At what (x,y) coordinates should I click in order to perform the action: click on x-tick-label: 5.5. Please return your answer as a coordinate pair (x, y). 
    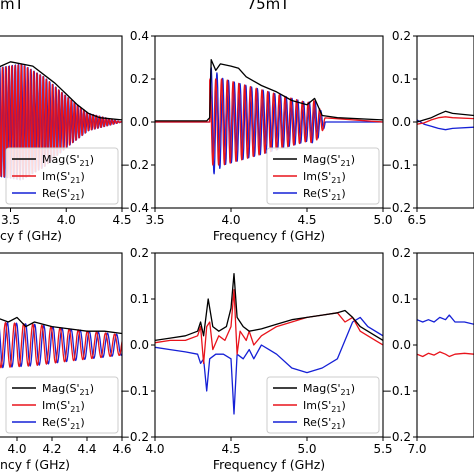
    Looking at the image, I should click on (382, 449).